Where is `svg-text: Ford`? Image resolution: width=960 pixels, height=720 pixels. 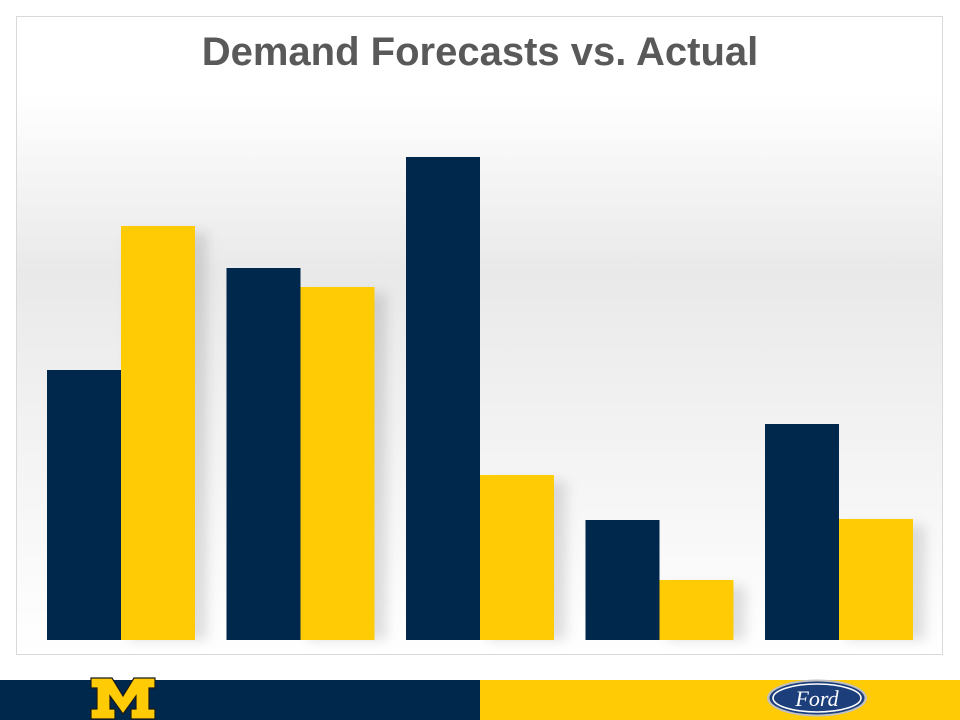 svg-text: Ford is located at coordinates (816, 698).